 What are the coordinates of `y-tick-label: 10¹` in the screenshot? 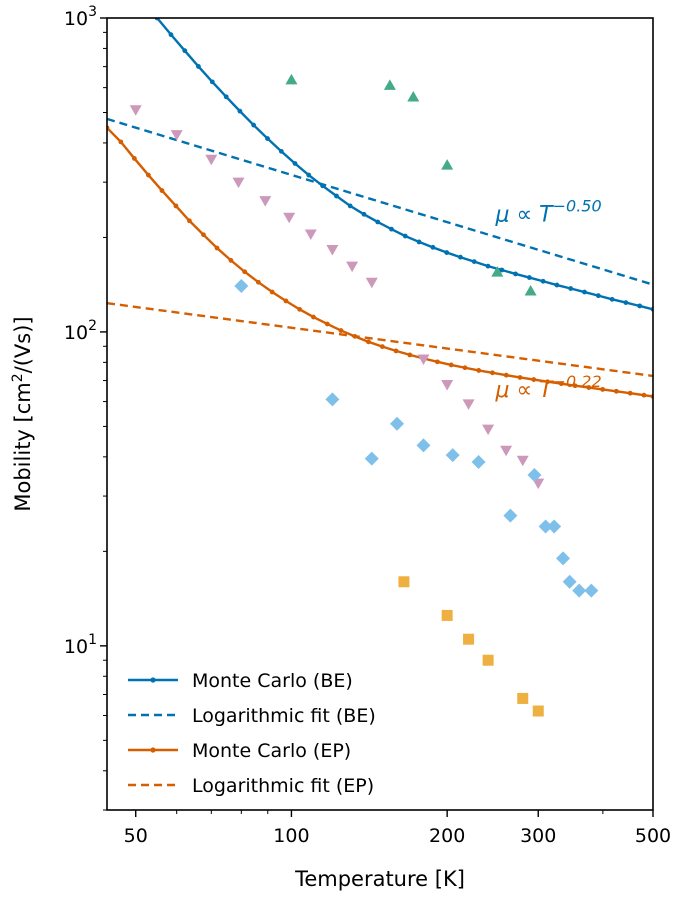 It's located at (80, 645).